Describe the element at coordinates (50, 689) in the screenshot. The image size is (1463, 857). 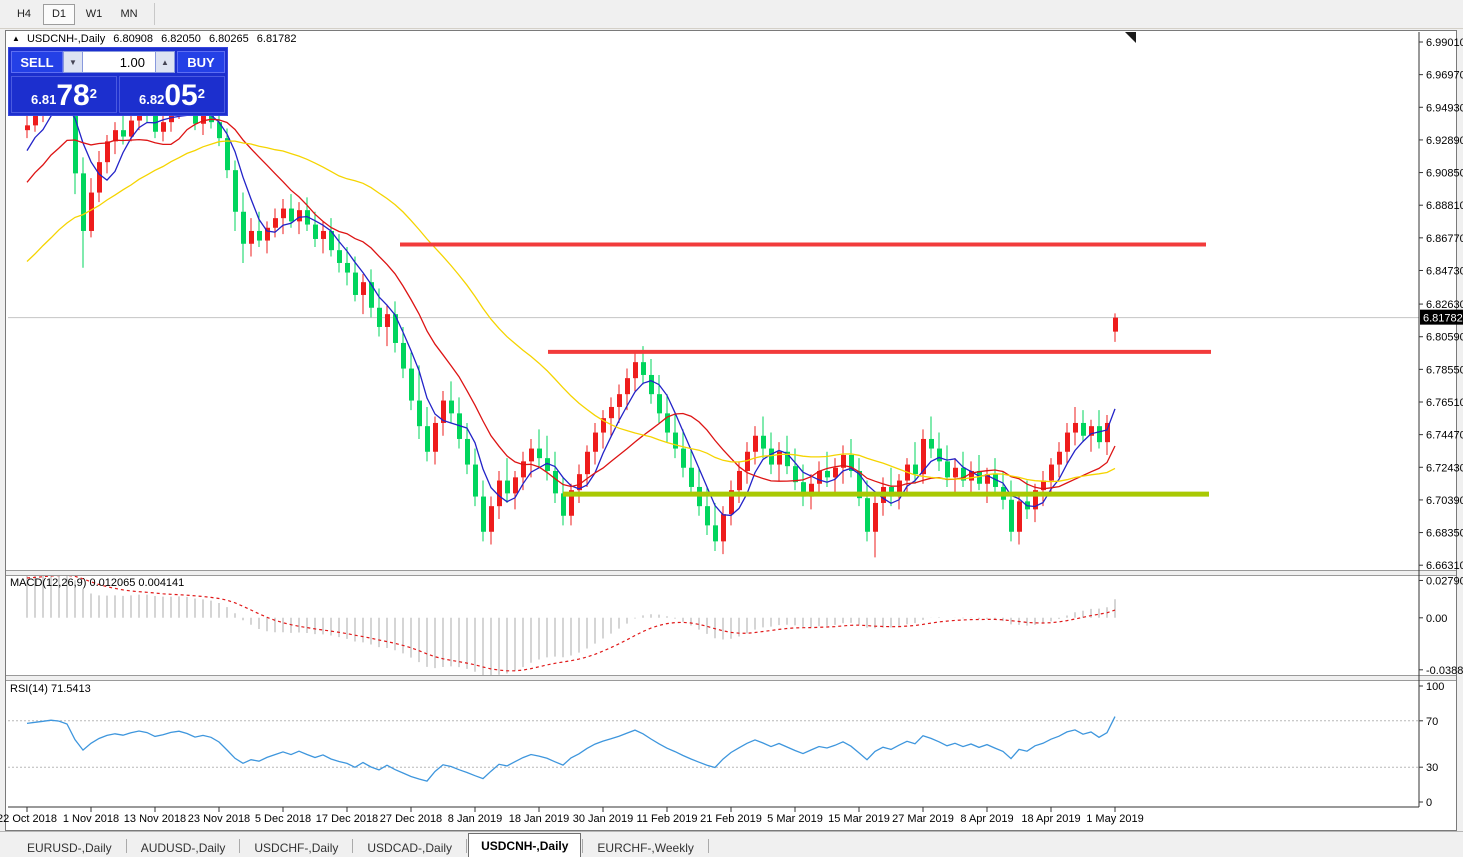
I see `rsi-label: RSI(14) 71.5413` at that location.